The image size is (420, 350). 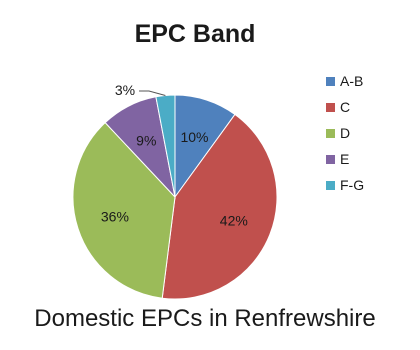 What do you see at coordinates (146, 141) in the screenshot?
I see `slice-label-e: 9%` at bounding box center [146, 141].